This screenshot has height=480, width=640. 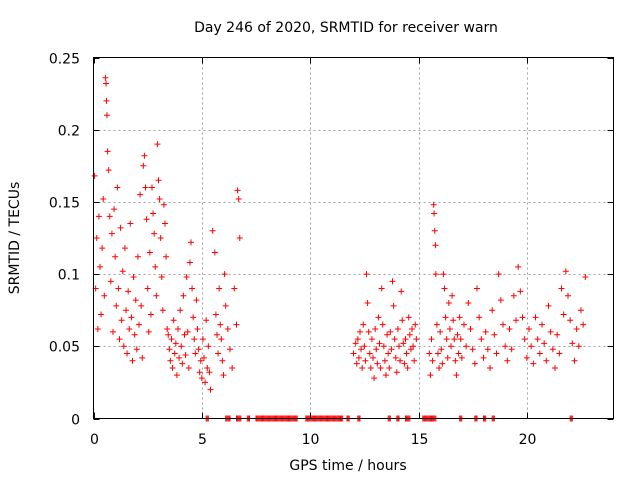 I want to click on y-tick-label: 0, so click(x=75, y=421).